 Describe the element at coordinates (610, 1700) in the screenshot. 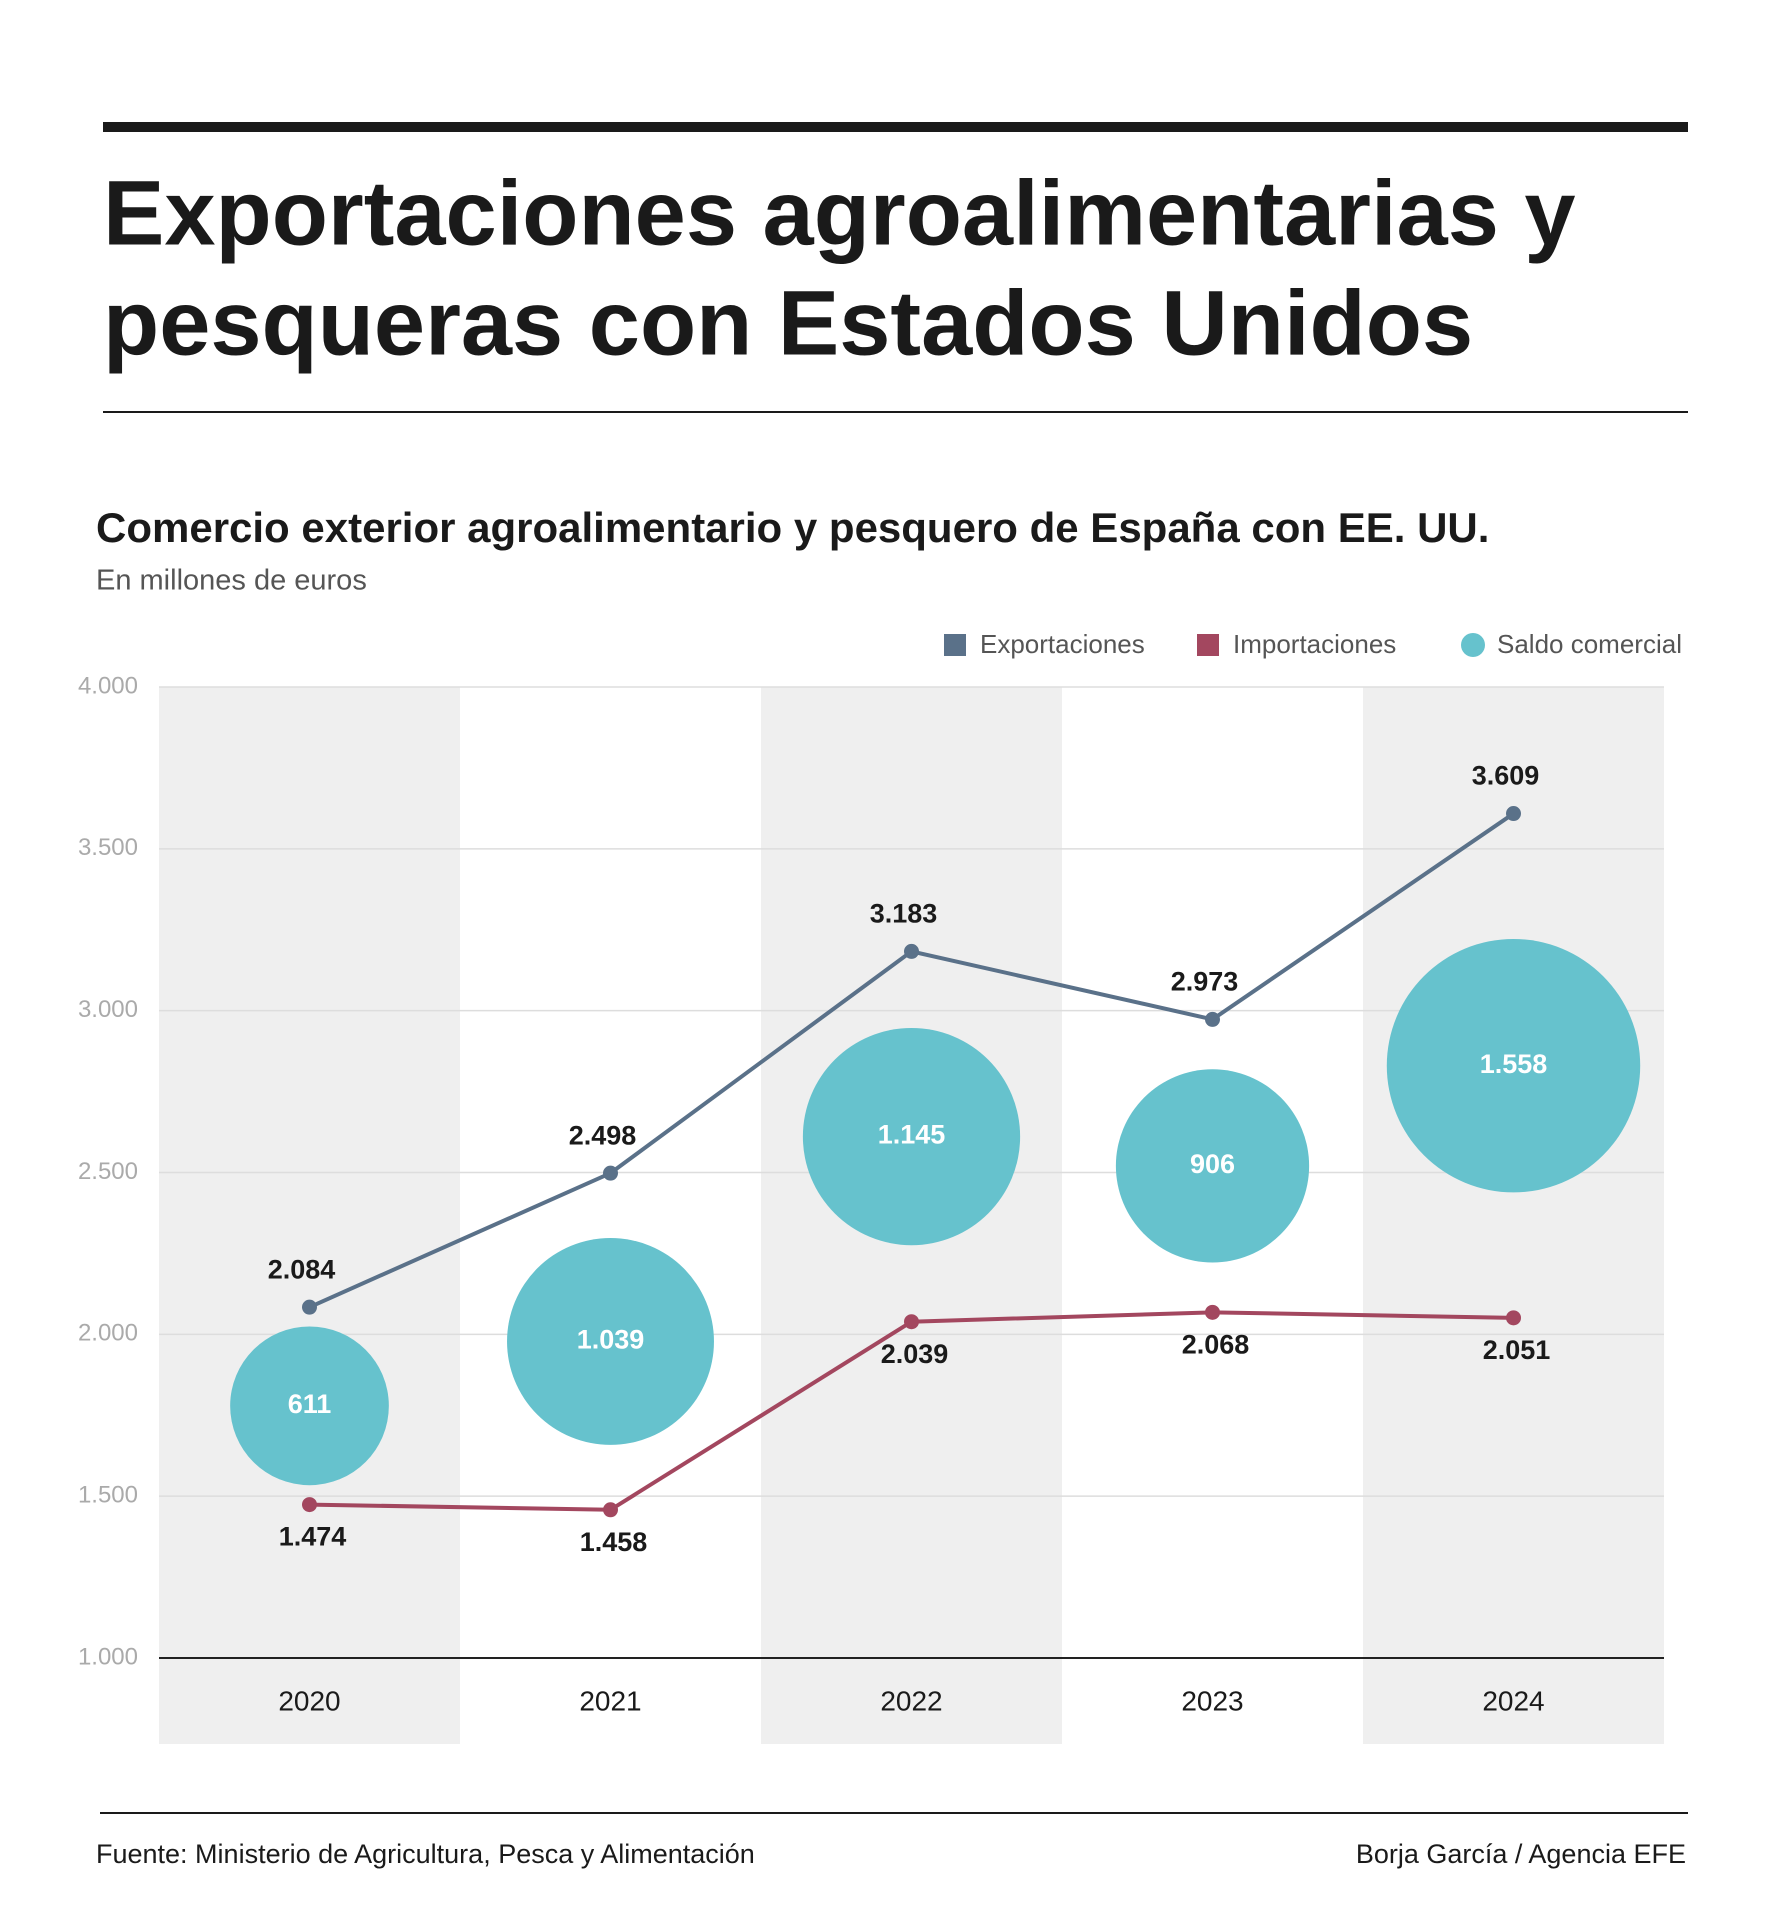

I see `x-tick-label: 2021` at that location.